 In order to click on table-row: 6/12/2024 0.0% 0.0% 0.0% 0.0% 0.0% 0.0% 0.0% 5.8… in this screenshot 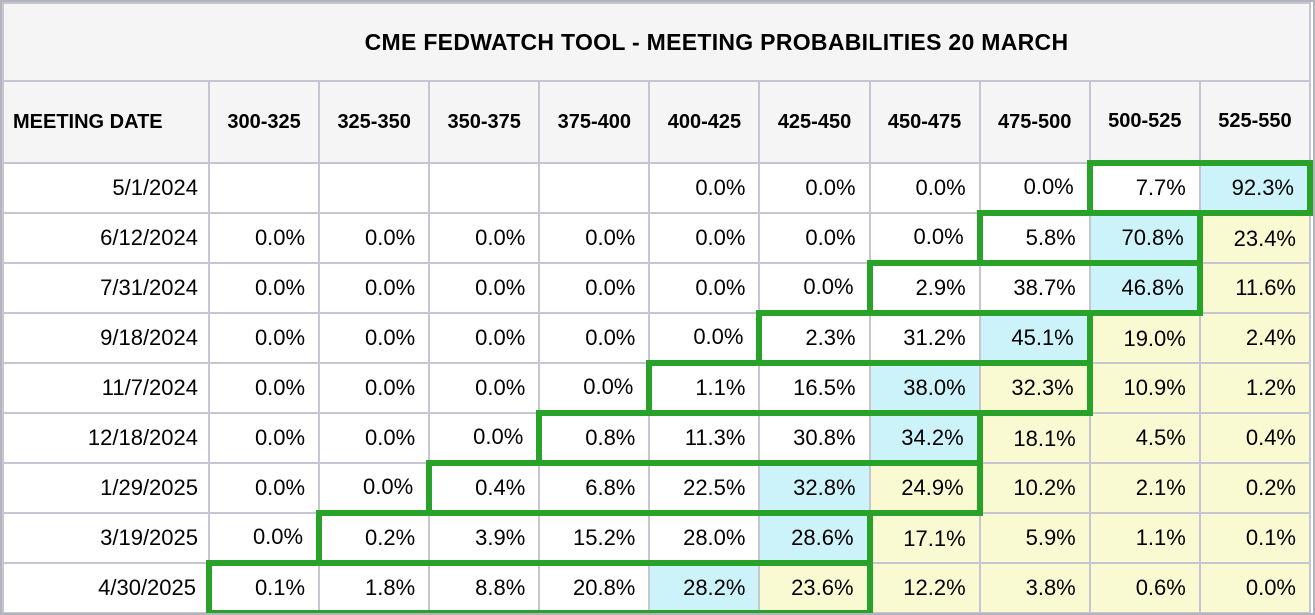, I will do `click(657, 238)`.